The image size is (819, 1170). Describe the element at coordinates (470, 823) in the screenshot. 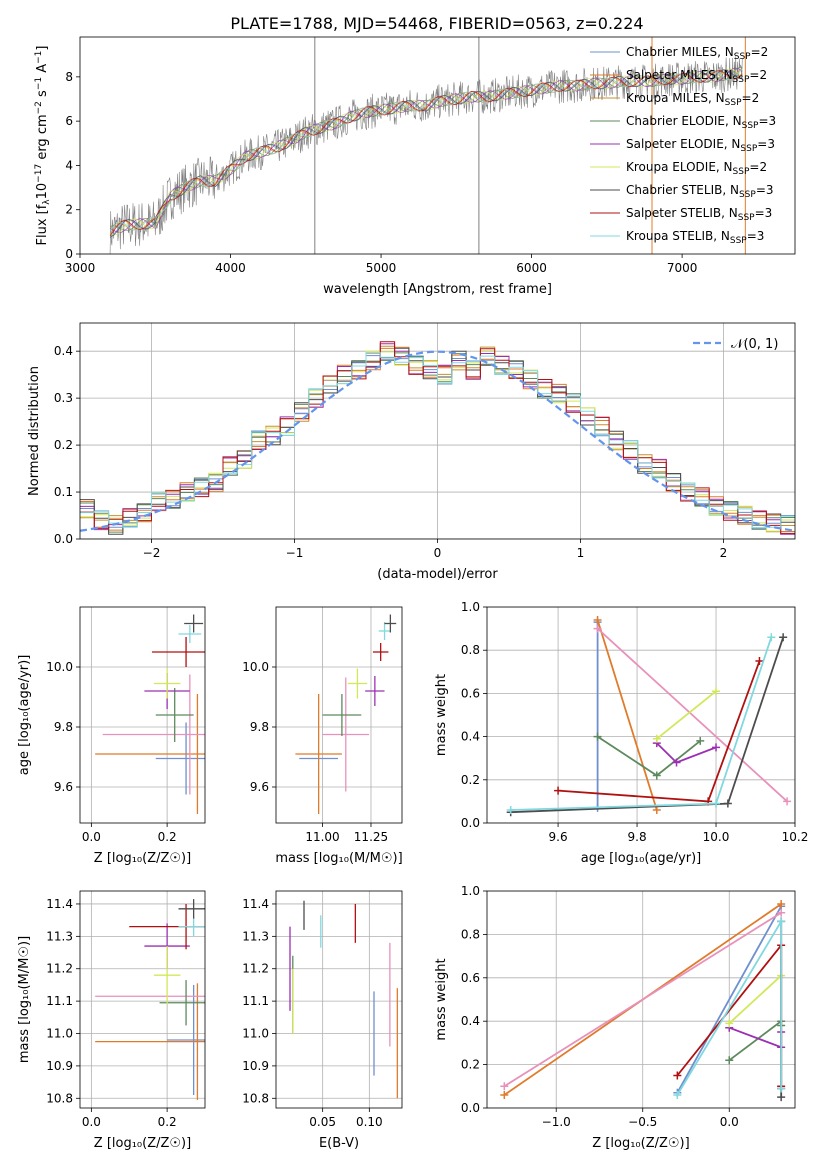

I see `y-tick-label: 0.0` at that location.